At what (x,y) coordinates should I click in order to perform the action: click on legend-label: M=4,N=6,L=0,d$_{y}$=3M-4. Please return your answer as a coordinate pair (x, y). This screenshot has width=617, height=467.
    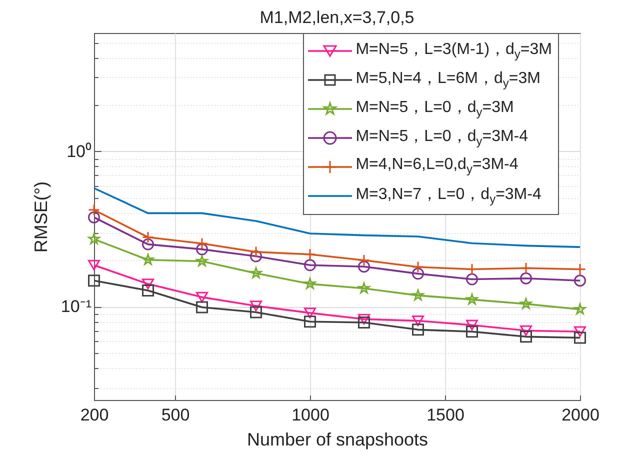
    Looking at the image, I should click on (437, 166).